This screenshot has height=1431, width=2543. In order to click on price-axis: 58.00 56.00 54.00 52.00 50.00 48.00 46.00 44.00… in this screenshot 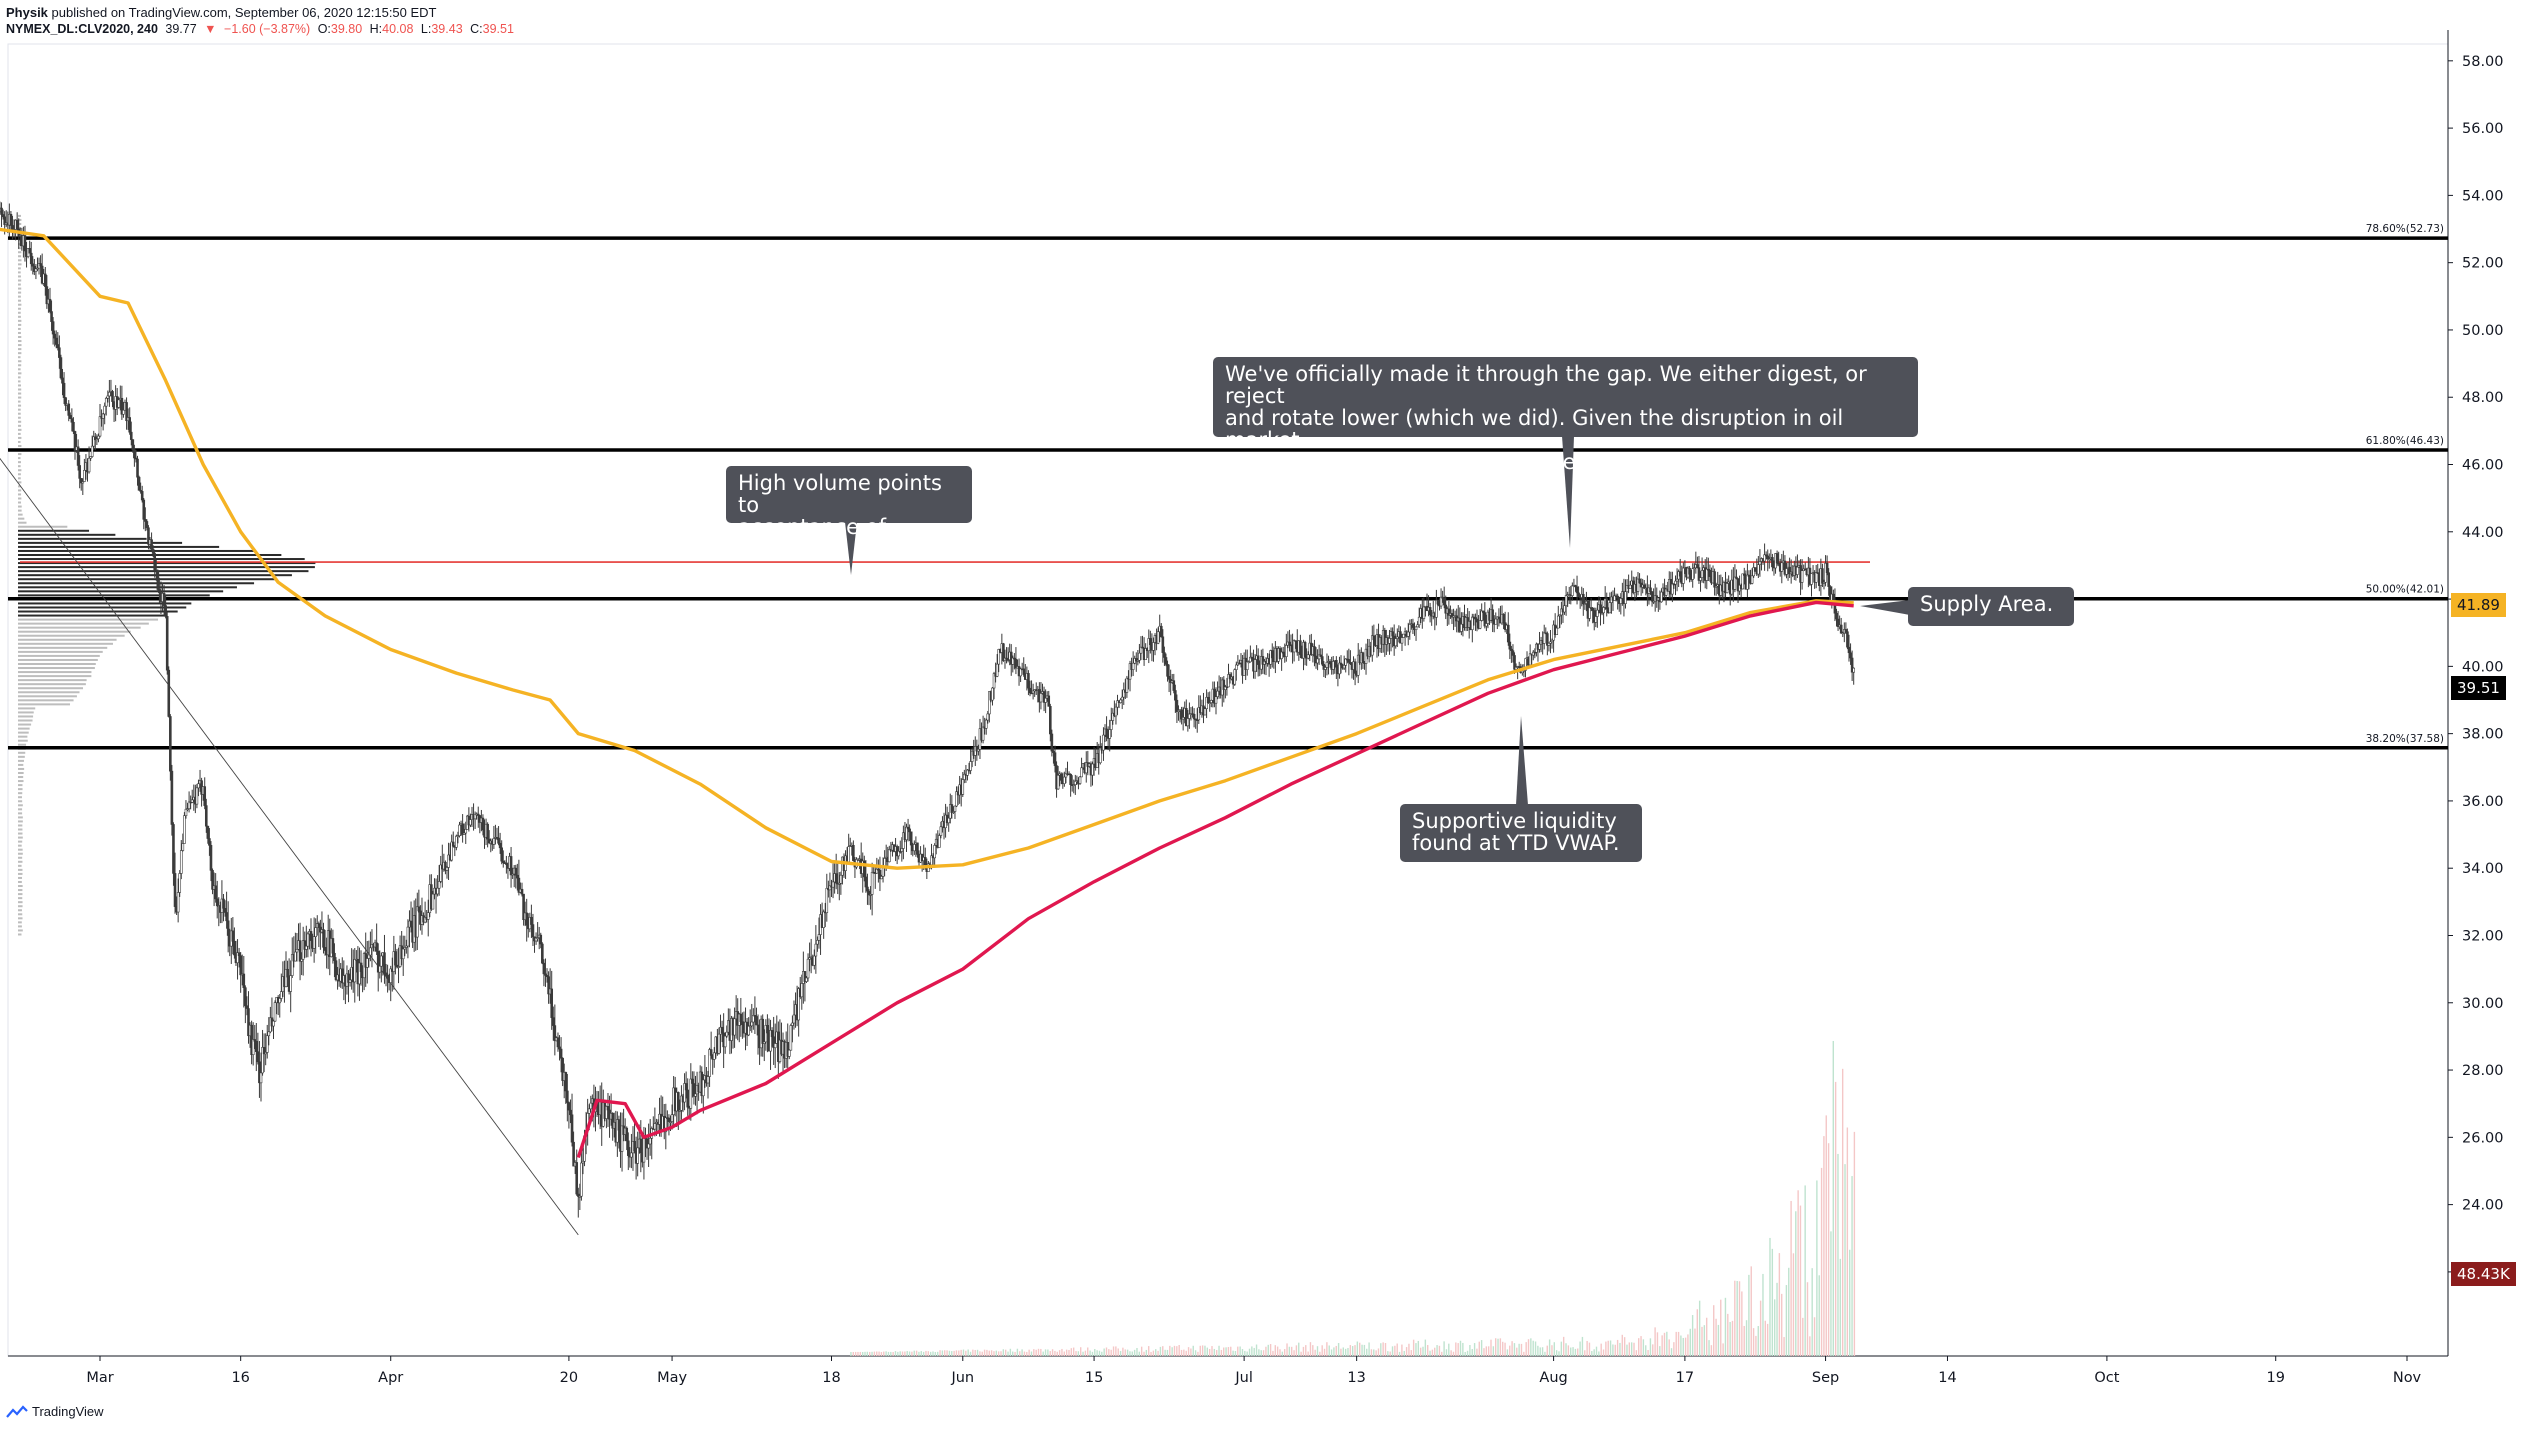, I will do `click(2476, 667)`.